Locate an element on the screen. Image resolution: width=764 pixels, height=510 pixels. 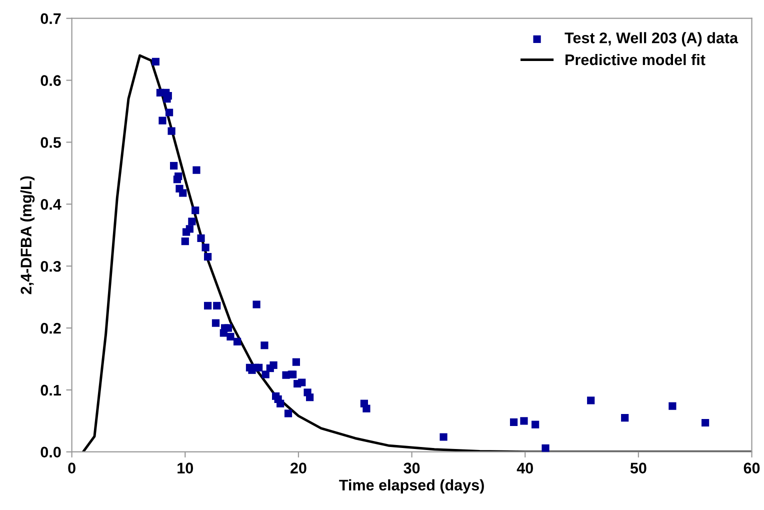
y-axis-title: 2,4-DFBA (mg/L) is located at coordinates (27, 235).